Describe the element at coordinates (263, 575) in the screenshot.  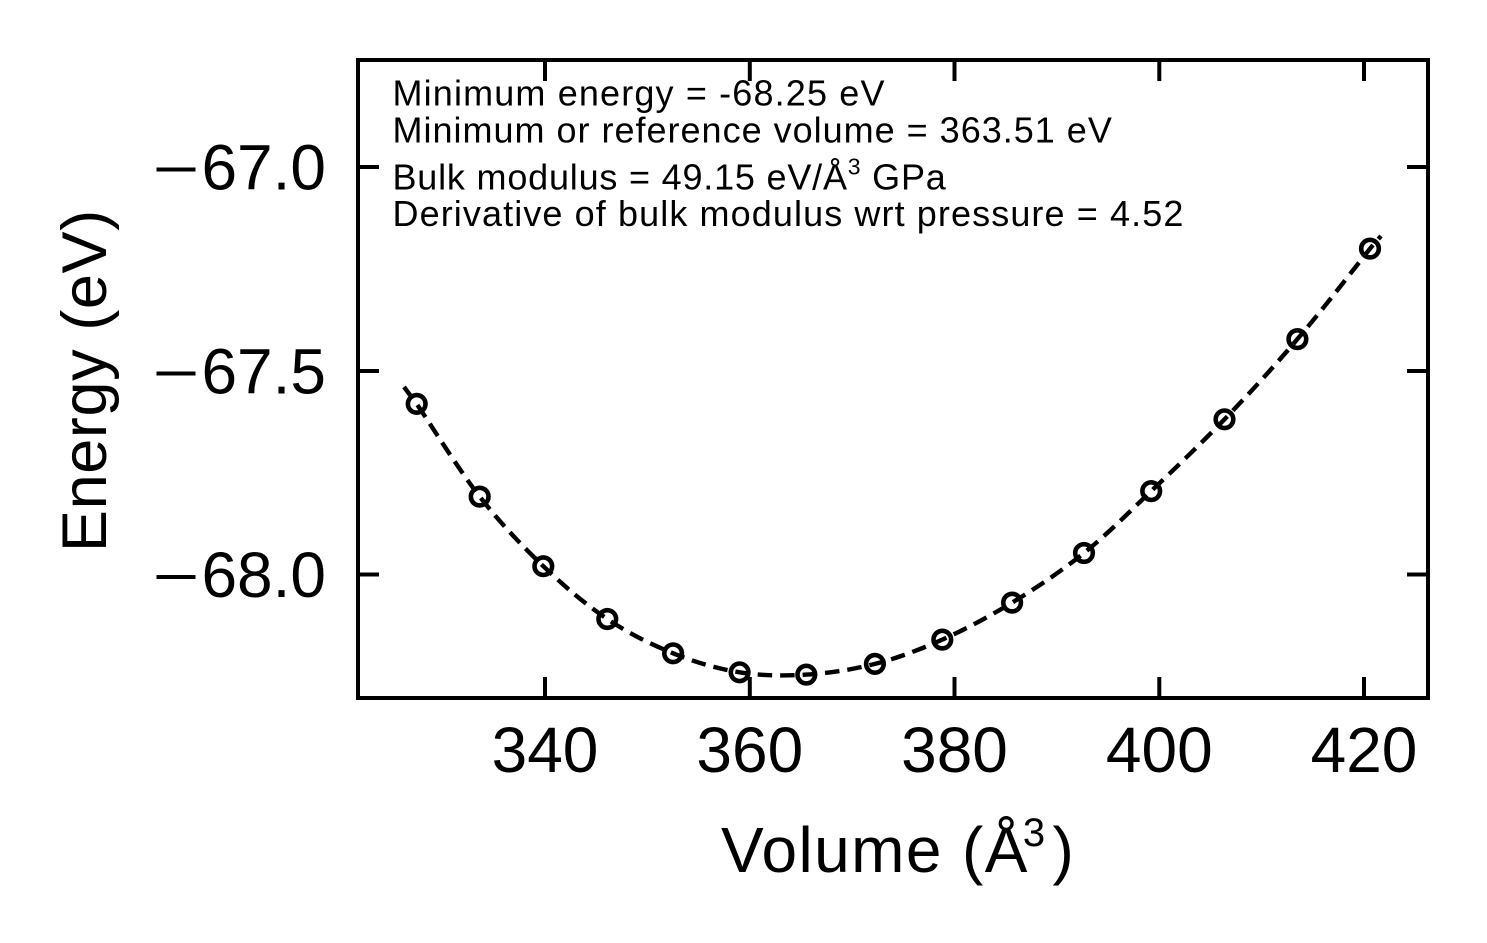
I see `svg-text: 68.0` at that location.